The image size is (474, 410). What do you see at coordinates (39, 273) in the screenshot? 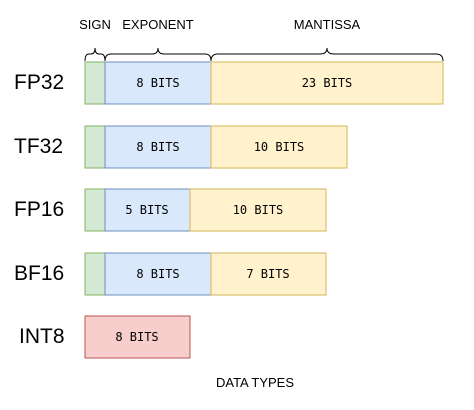
I see `row-label: BF16` at bounding box center [39, 273].